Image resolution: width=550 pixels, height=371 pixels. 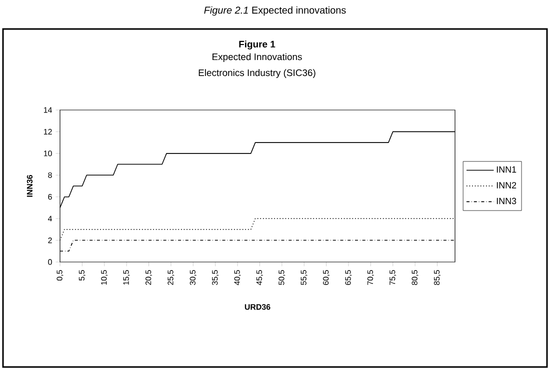 What do you see at coordinates (257, 45) in the screenshot?
I see `chart-title: Figure 1` at bounding box center [257, 45].